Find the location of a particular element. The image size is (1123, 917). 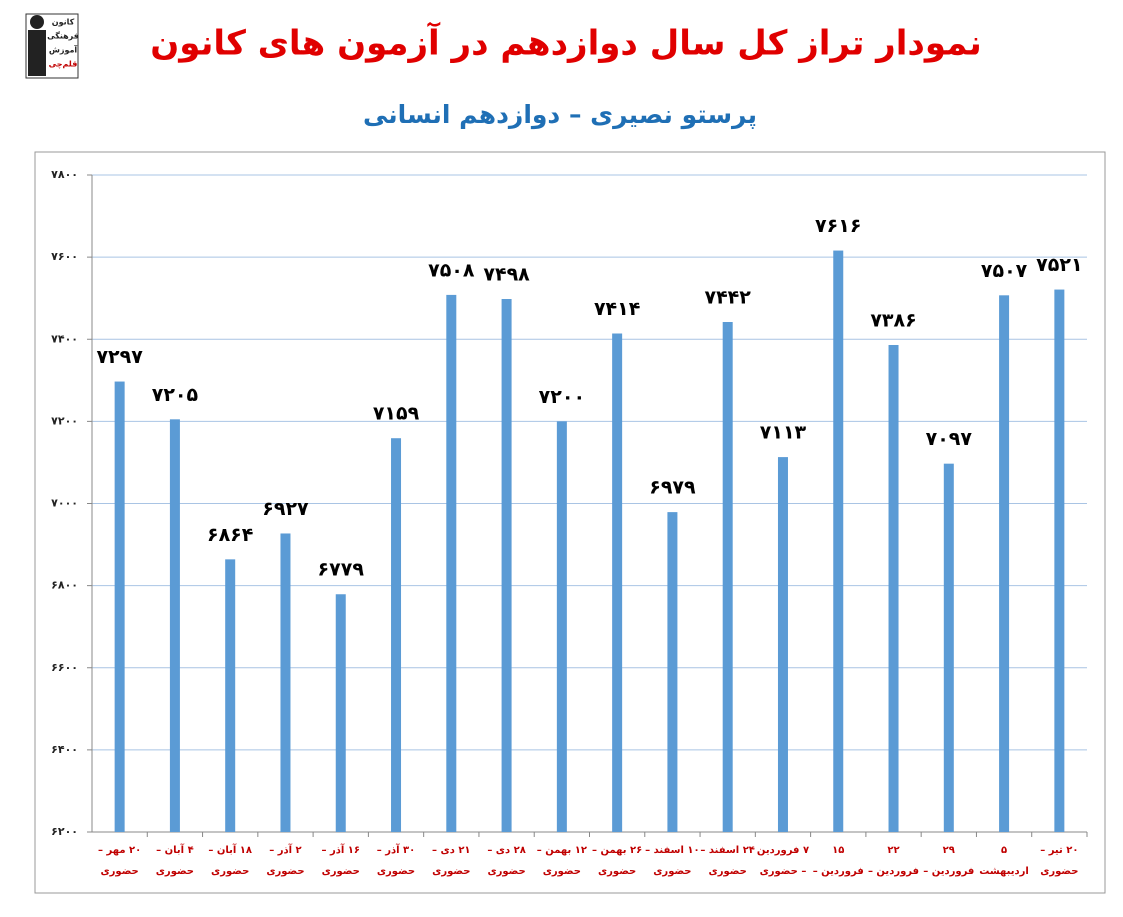

y-tick-label: ۶۶۰۰ is located at coordinates (64, 667).